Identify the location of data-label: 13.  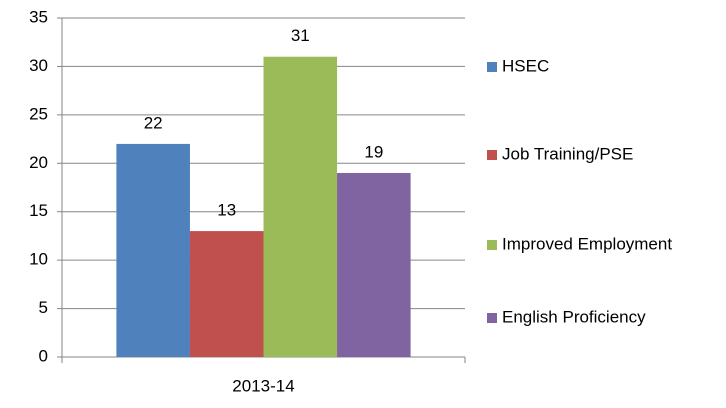
(226, 210).